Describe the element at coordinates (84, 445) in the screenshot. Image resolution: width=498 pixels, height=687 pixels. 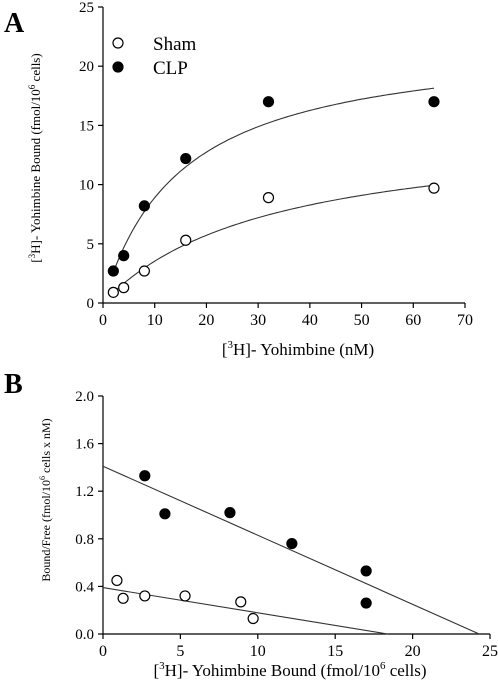
I see `y-tick-label: 1.6` at that location.